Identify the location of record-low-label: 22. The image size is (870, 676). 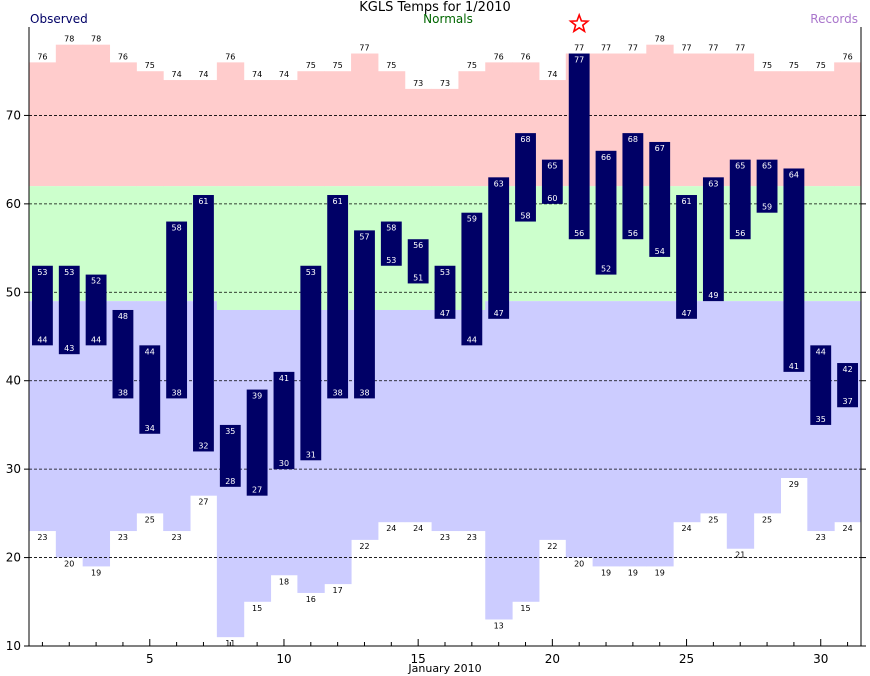
(552, 546).